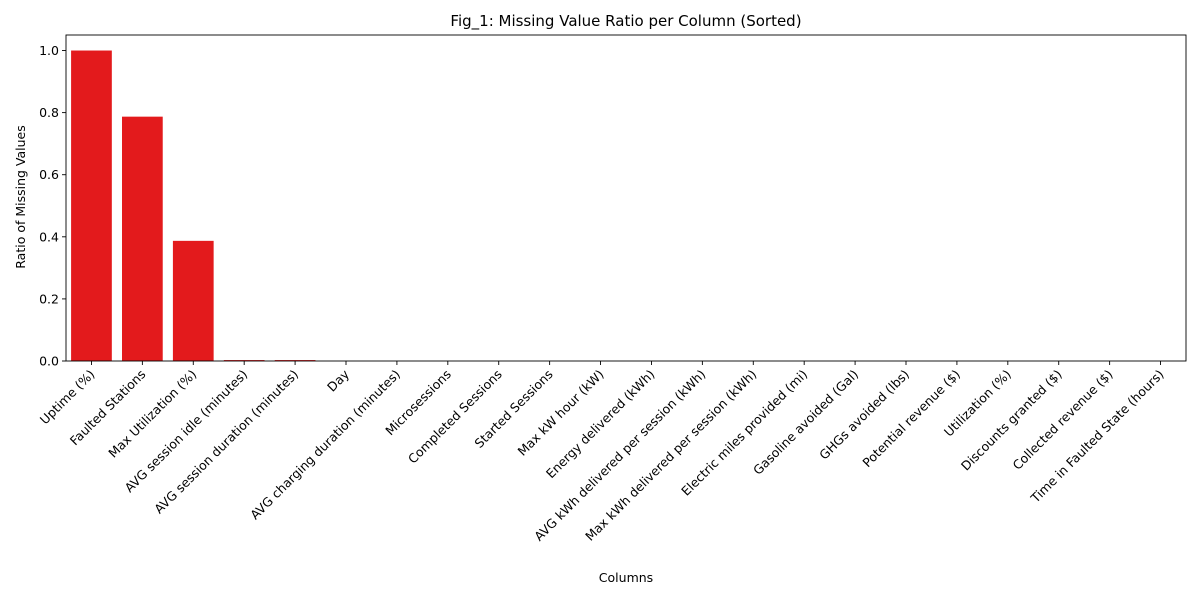 The width and height of the screenshot is (1200, 605). What do you see at coordinates (152, 414) in the screenshot?
I see `x-tick-label: Max Utilization (%)` at bounding box center [152, 414].